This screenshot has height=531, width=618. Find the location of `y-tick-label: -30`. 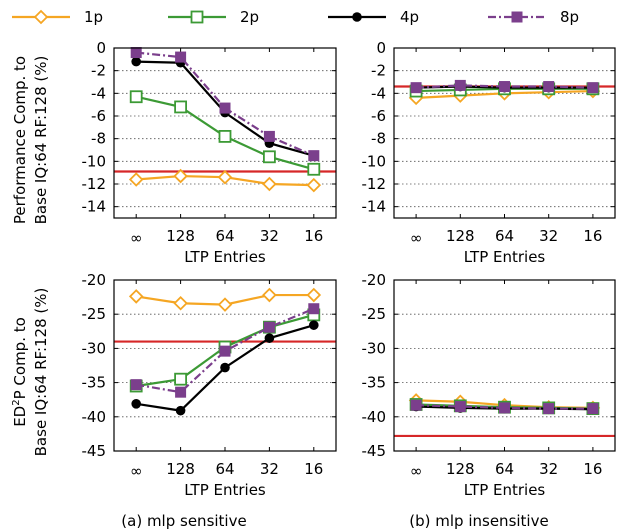

y-tick-label: -30 is located at coordinates (94, 348).